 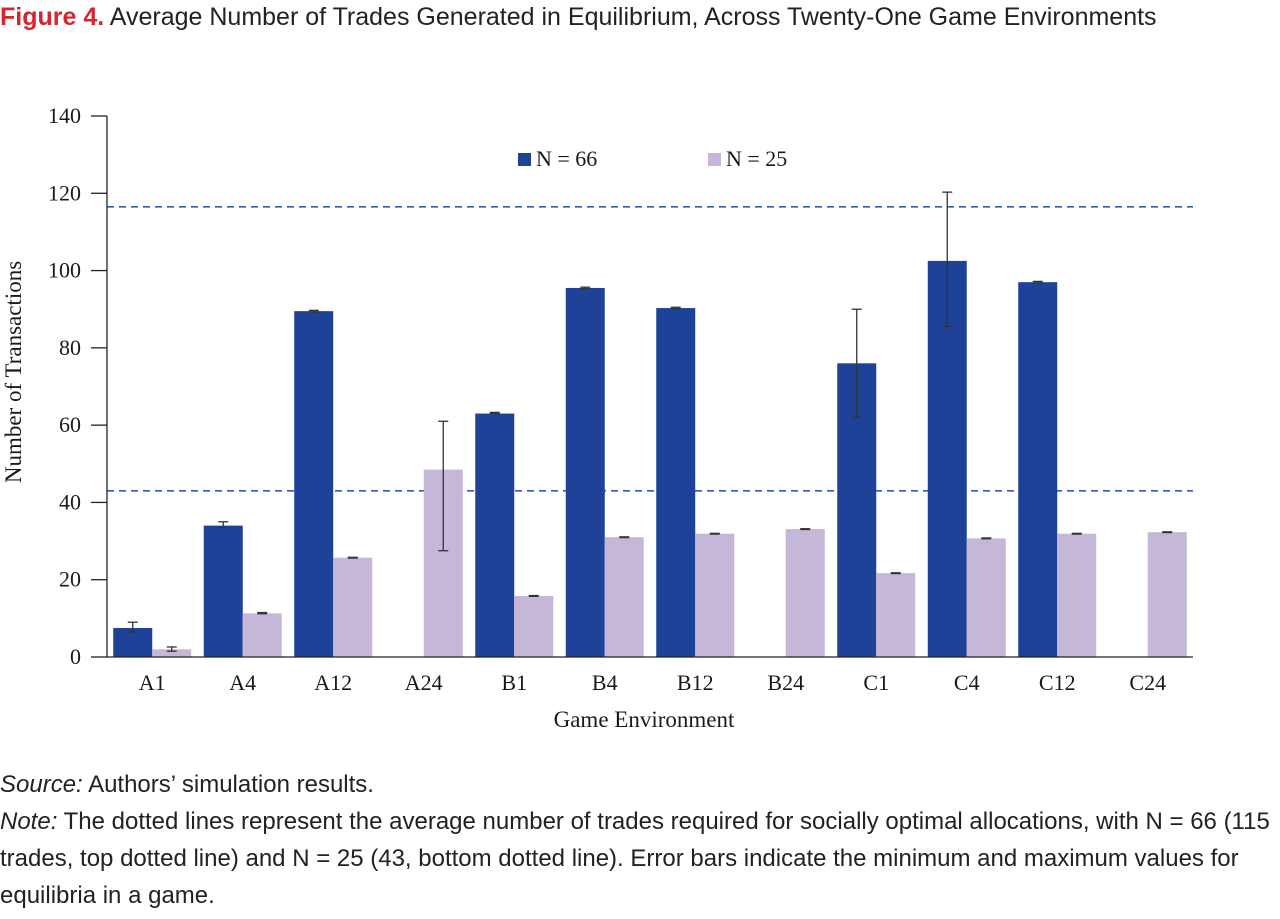 I want to click on x-tick-label-a24: A24, so click(x=424, y=682).